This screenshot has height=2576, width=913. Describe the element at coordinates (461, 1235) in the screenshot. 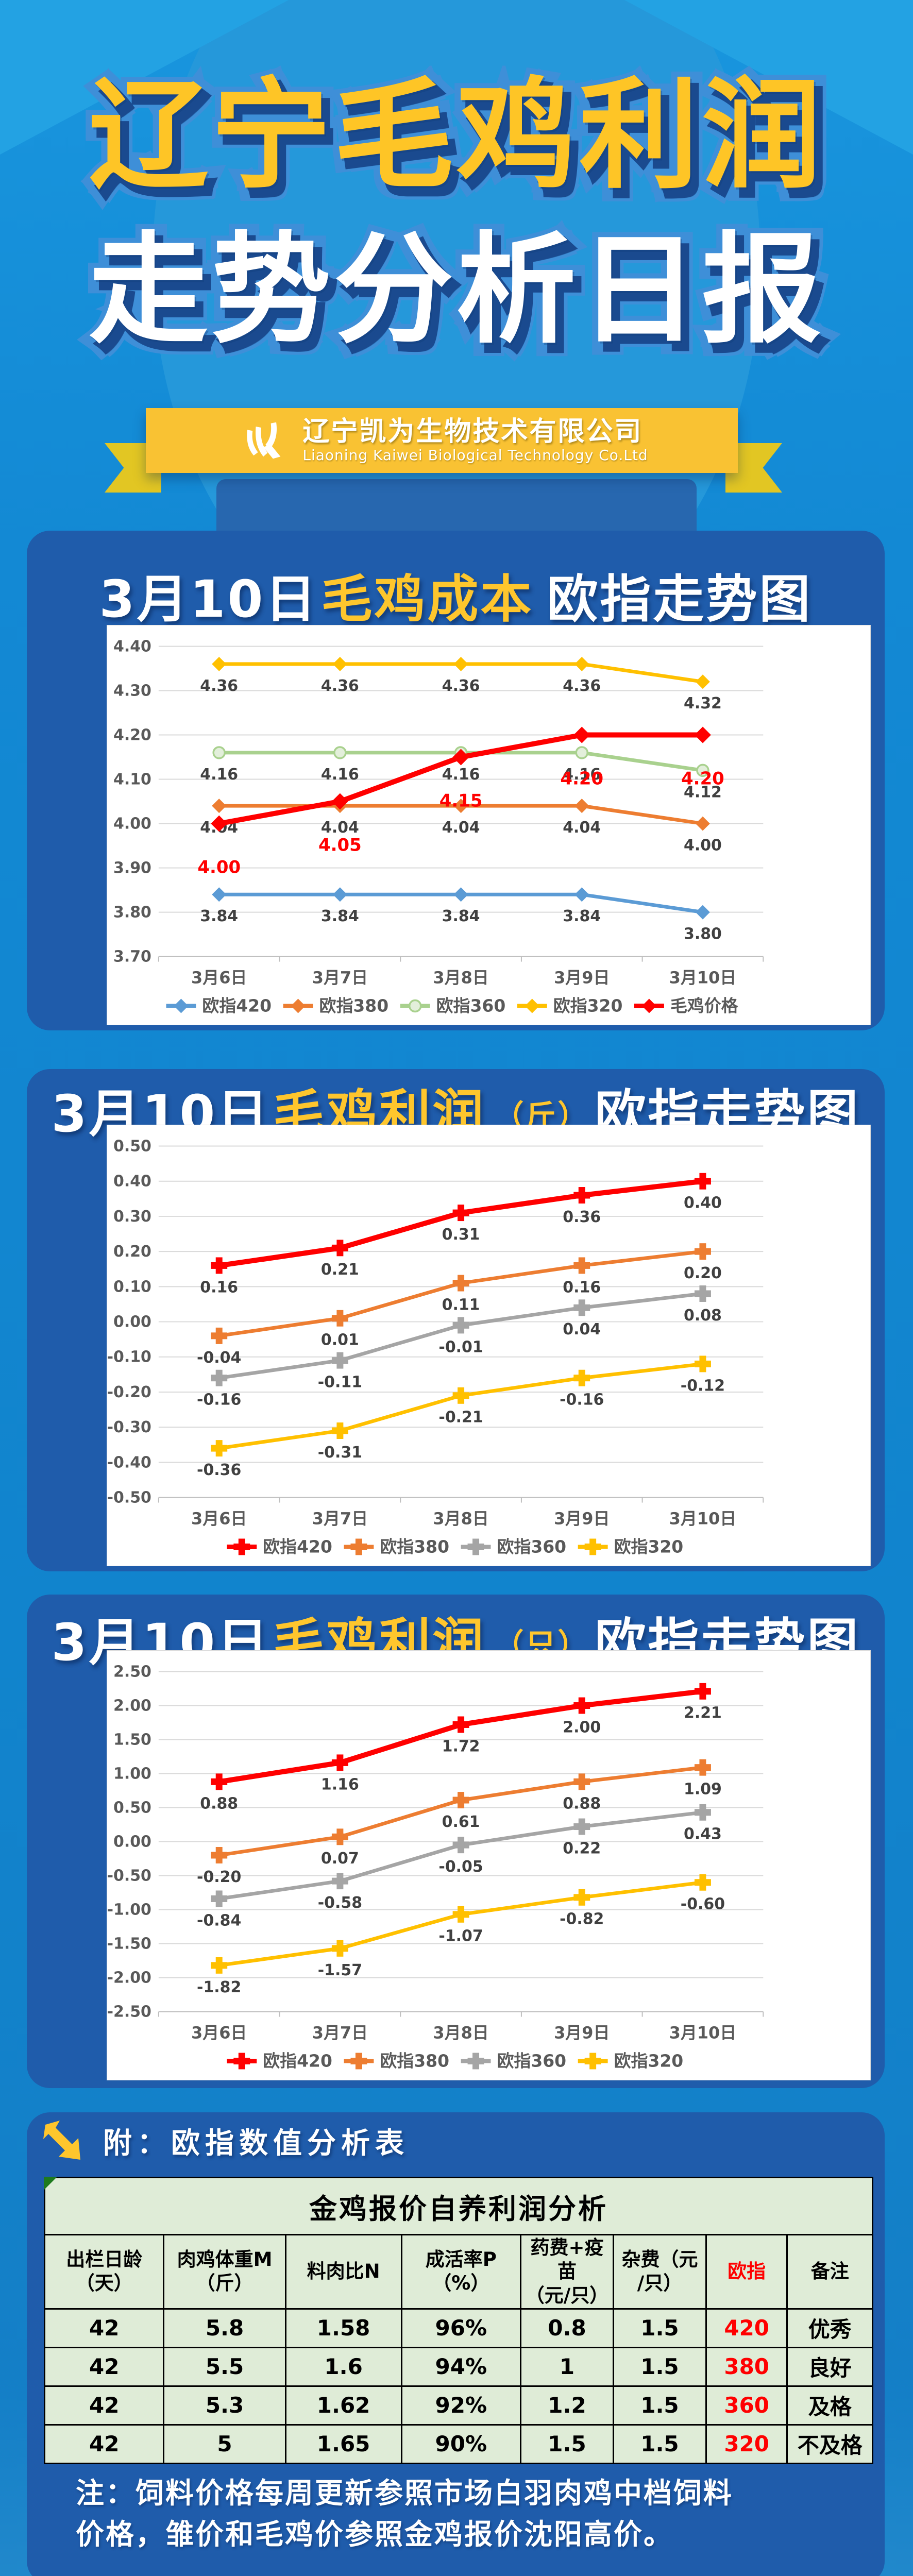

I see `svg-text: 0.31` at that location.